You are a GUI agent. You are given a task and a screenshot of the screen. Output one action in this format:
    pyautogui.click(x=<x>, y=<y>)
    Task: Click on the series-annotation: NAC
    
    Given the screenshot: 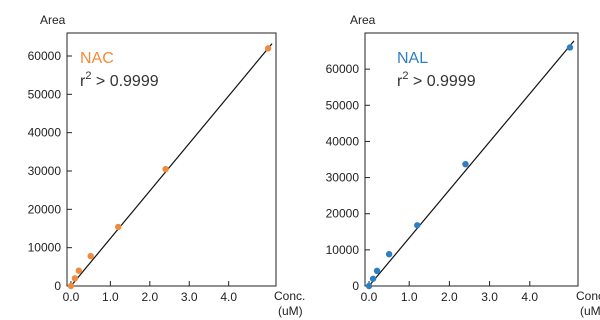 What is the action you would take?
    pyautogui.click(x=97, y=58)
    